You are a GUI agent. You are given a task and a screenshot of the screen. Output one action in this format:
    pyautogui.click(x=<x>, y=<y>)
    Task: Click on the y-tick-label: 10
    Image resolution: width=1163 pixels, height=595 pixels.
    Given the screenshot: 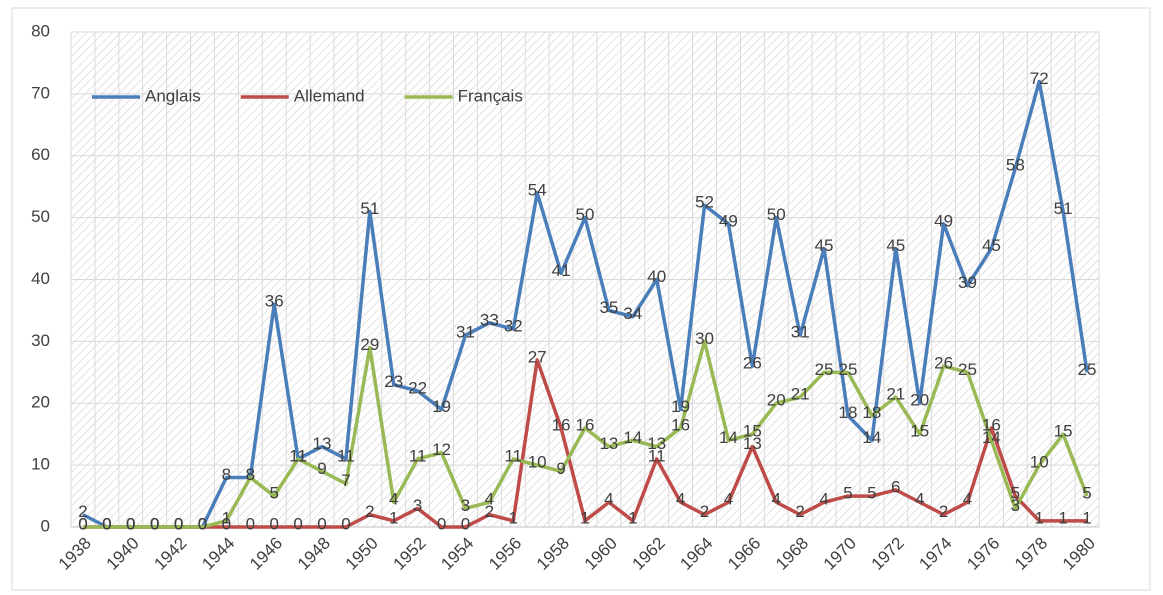 What is the action you would take?
    pyautogui.click(x=40, y=464)
    